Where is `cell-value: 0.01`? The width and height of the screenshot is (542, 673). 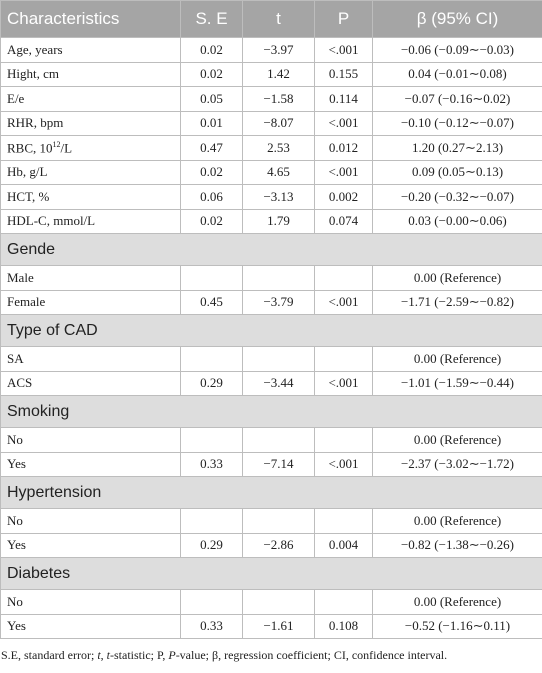 cell-value: 0.01 is located at coordinates (211, 123).